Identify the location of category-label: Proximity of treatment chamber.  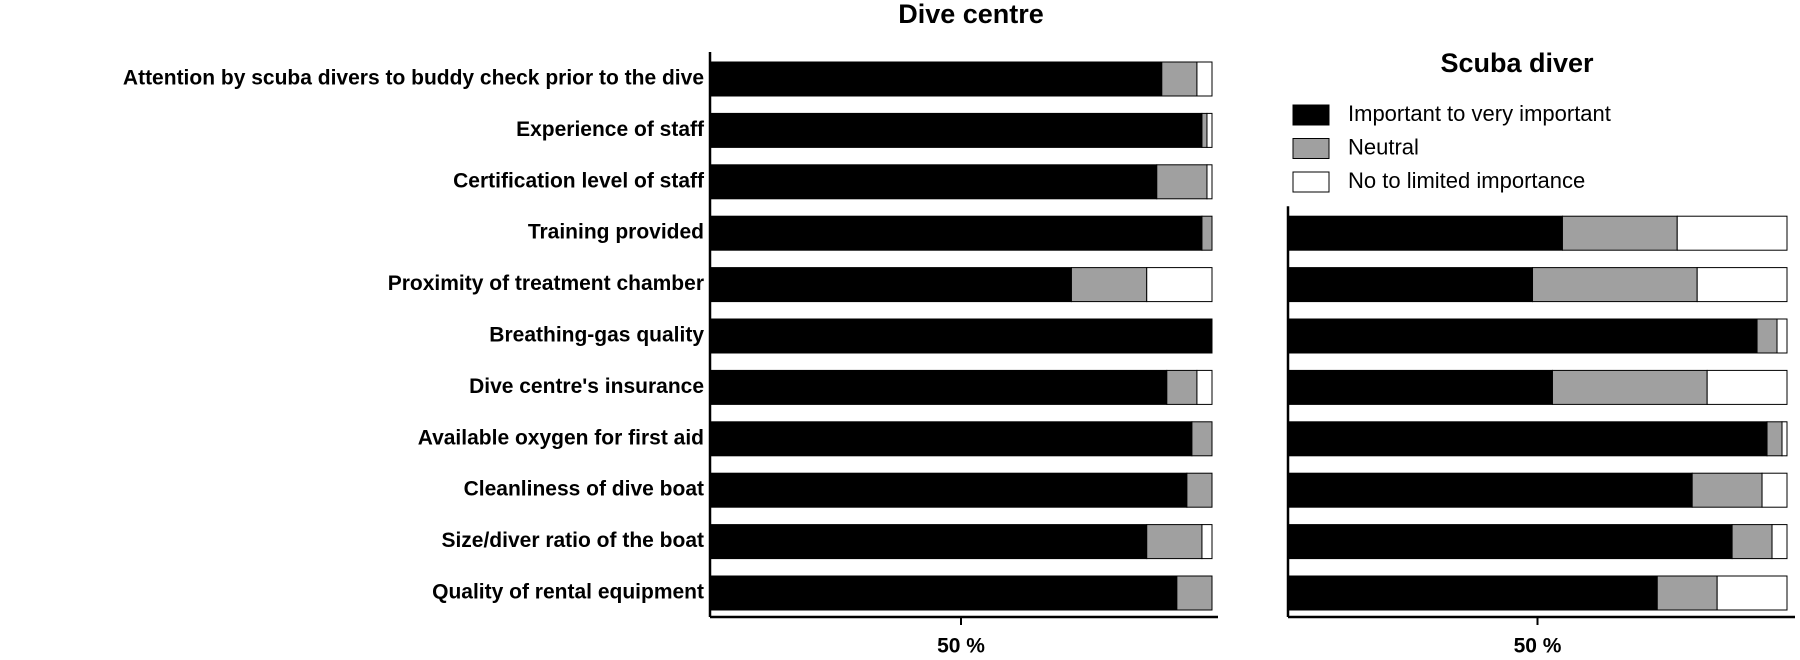
(546, 283).